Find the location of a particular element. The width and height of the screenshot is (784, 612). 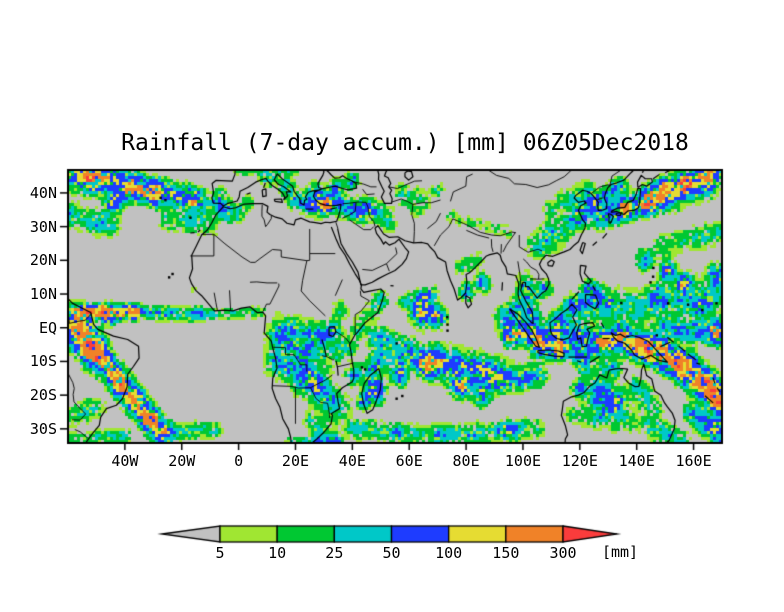

lat-tick-label: 30N is located at coordinates (43, 226).